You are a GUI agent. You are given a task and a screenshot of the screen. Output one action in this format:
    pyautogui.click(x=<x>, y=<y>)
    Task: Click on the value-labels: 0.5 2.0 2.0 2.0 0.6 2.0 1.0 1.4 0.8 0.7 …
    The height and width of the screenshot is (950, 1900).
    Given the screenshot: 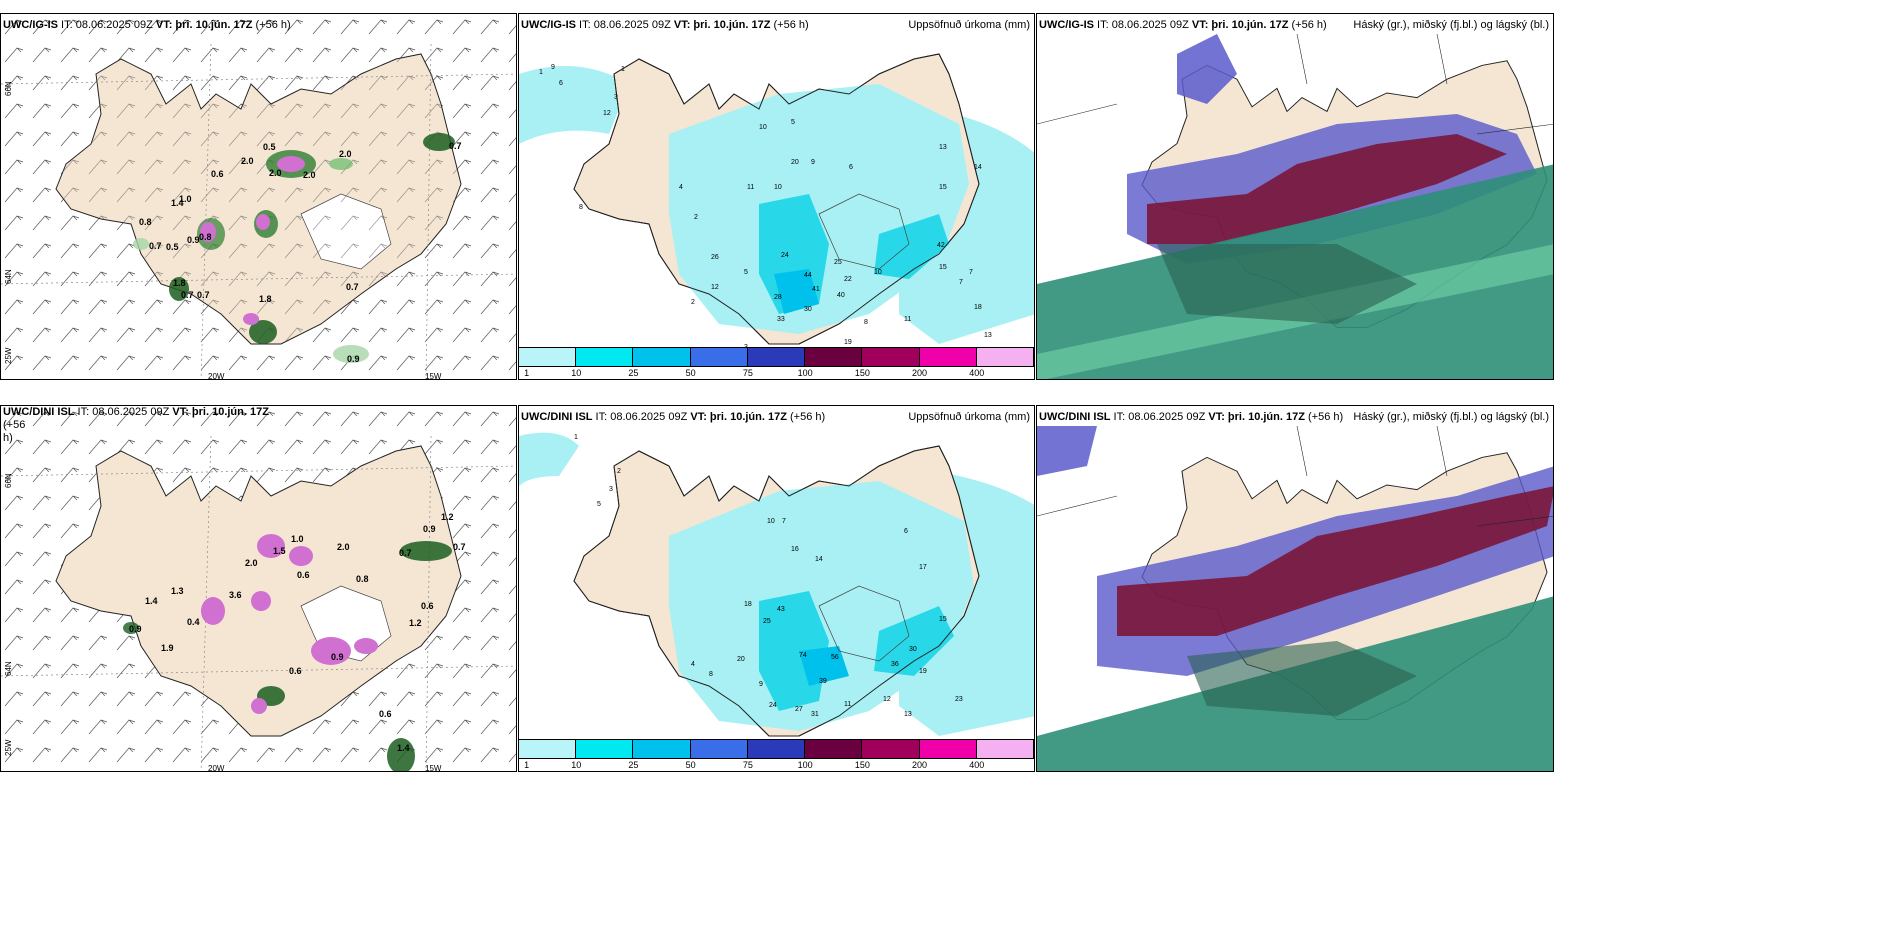 What is the action you would take?
    pyautogui.click(x=300, y=252)
    